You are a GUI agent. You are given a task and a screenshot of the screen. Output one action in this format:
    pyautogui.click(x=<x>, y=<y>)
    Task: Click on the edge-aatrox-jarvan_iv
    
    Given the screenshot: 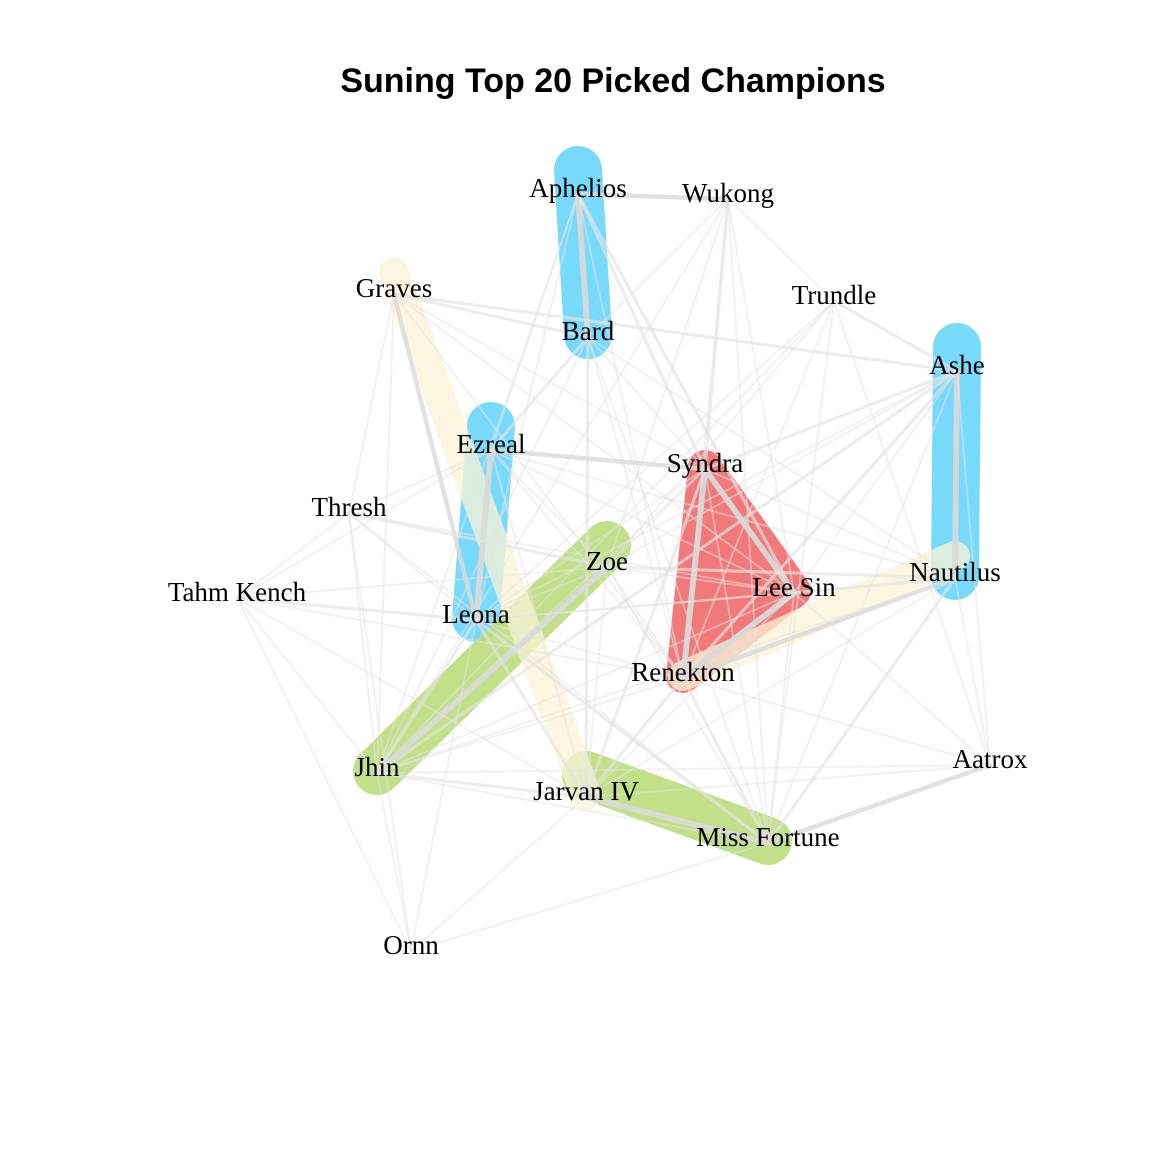 What is the action you would take?
    pyautogui.click(x=788, y=781)
    